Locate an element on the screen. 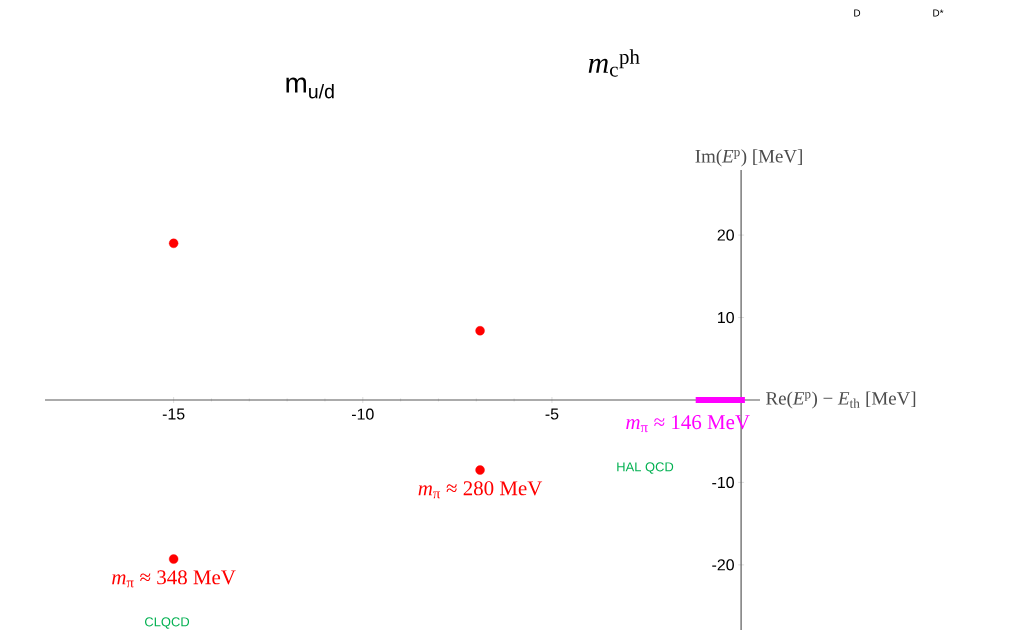 The height and width of the screenshot is (638, 1025). text: D is located at coordinates (857, 13).